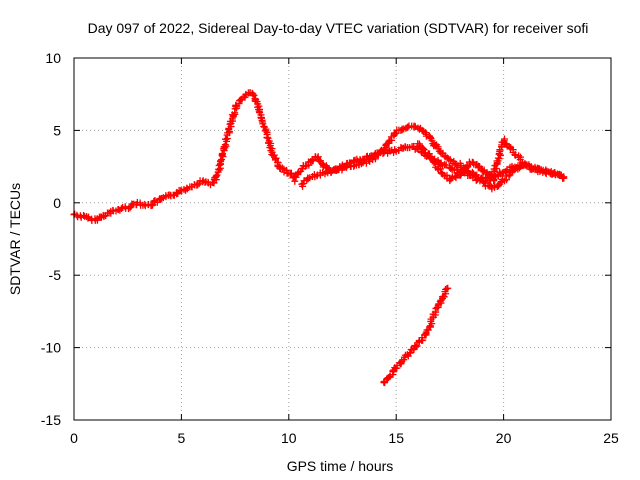 The height and width of the screenshot is (480, 640). Describe the element at coordinates (51, 420) in the screenshot. I see `y-tick-label: -15` at that location.